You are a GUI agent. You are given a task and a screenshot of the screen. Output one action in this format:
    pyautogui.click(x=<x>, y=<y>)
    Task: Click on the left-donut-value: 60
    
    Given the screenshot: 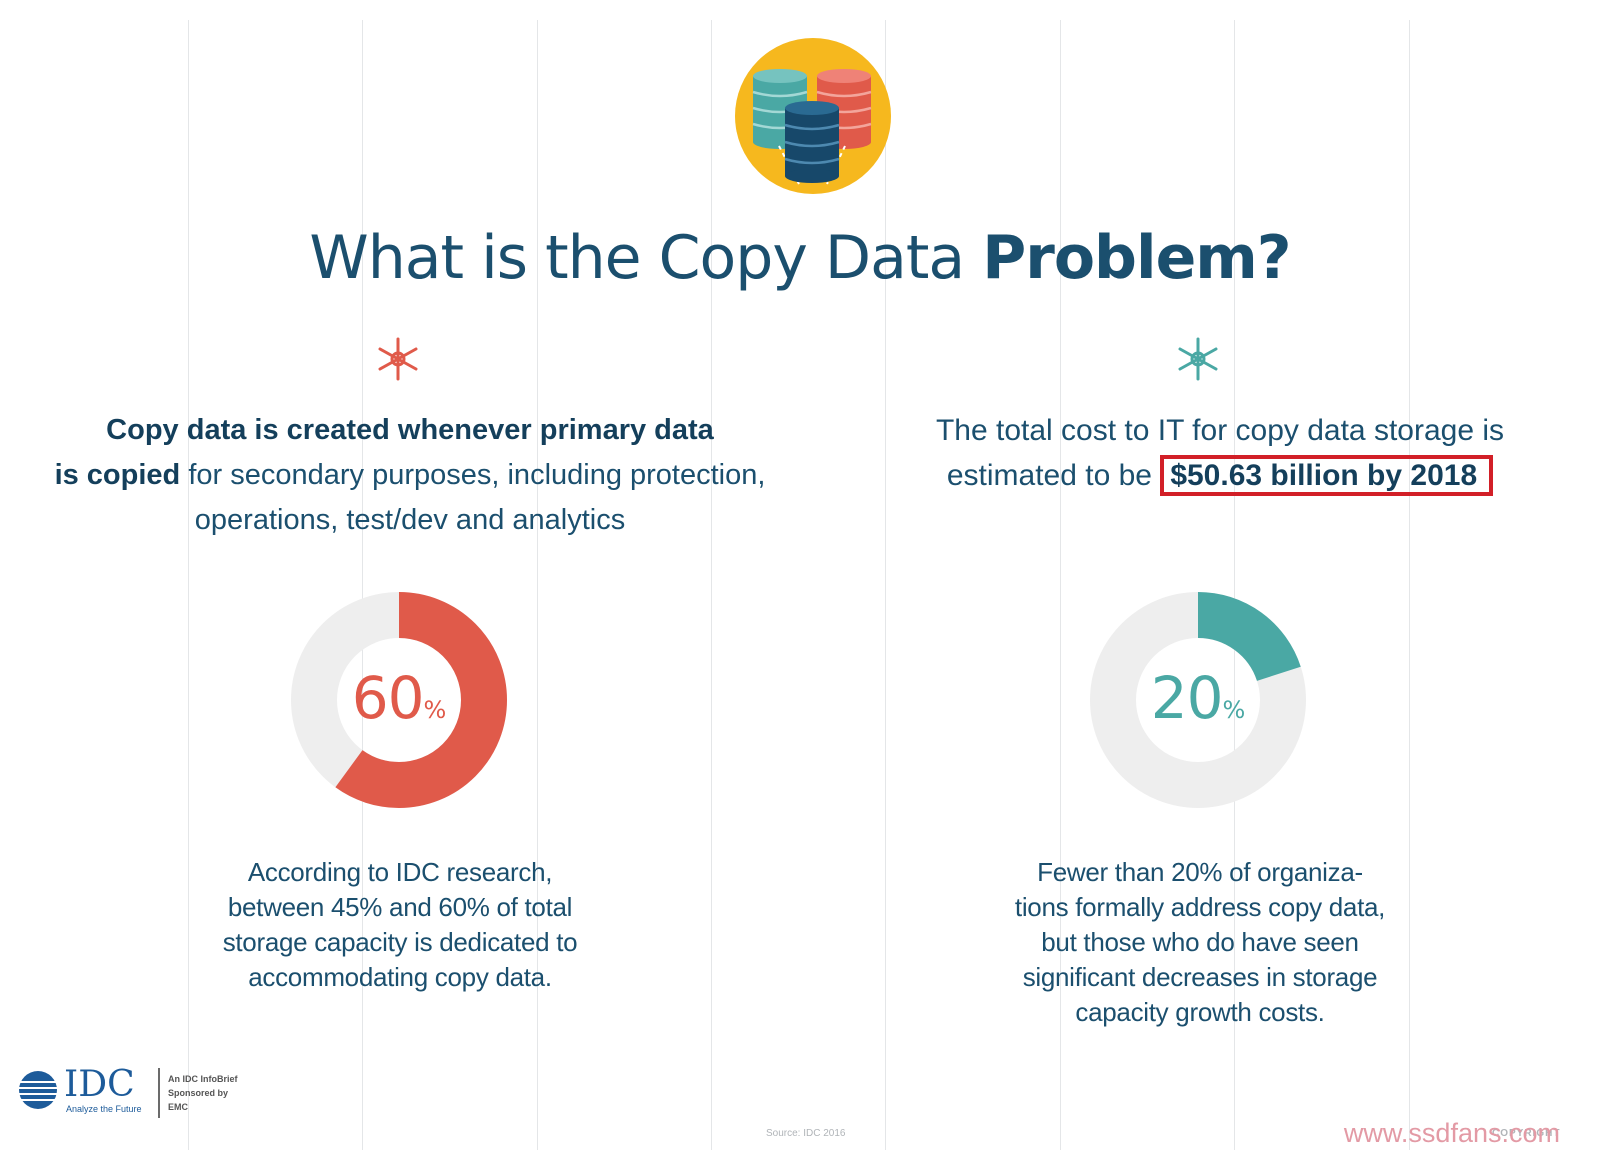 What is the action you would take?
    pyautogui.click(x=388, y=698)
    